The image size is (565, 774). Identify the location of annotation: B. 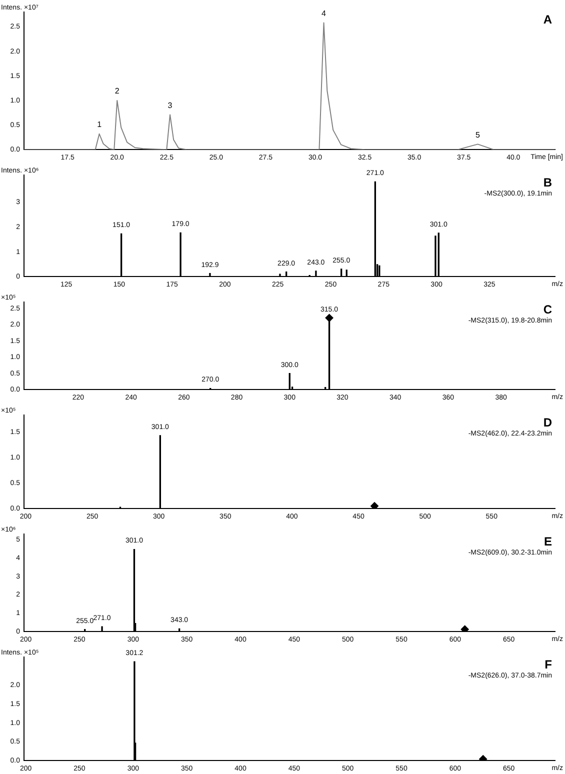
(547, 182).